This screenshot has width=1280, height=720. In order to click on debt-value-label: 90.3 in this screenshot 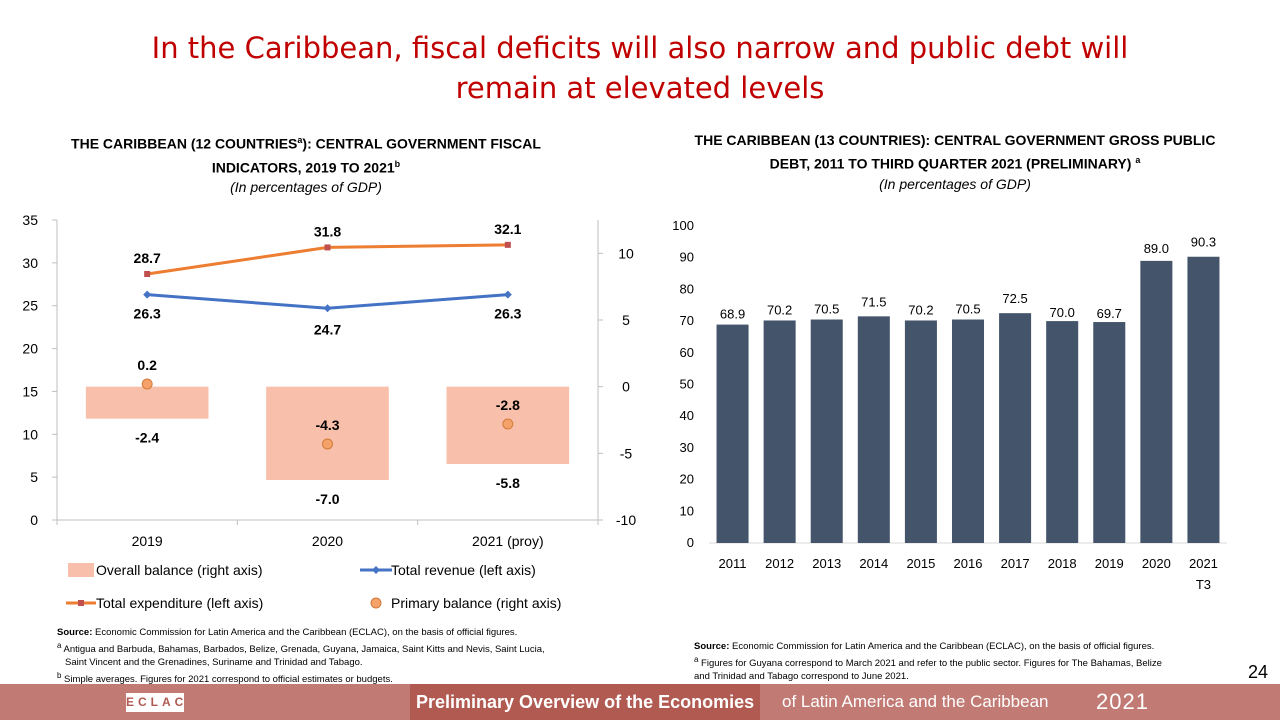, I will do `click(1203, 242)`.